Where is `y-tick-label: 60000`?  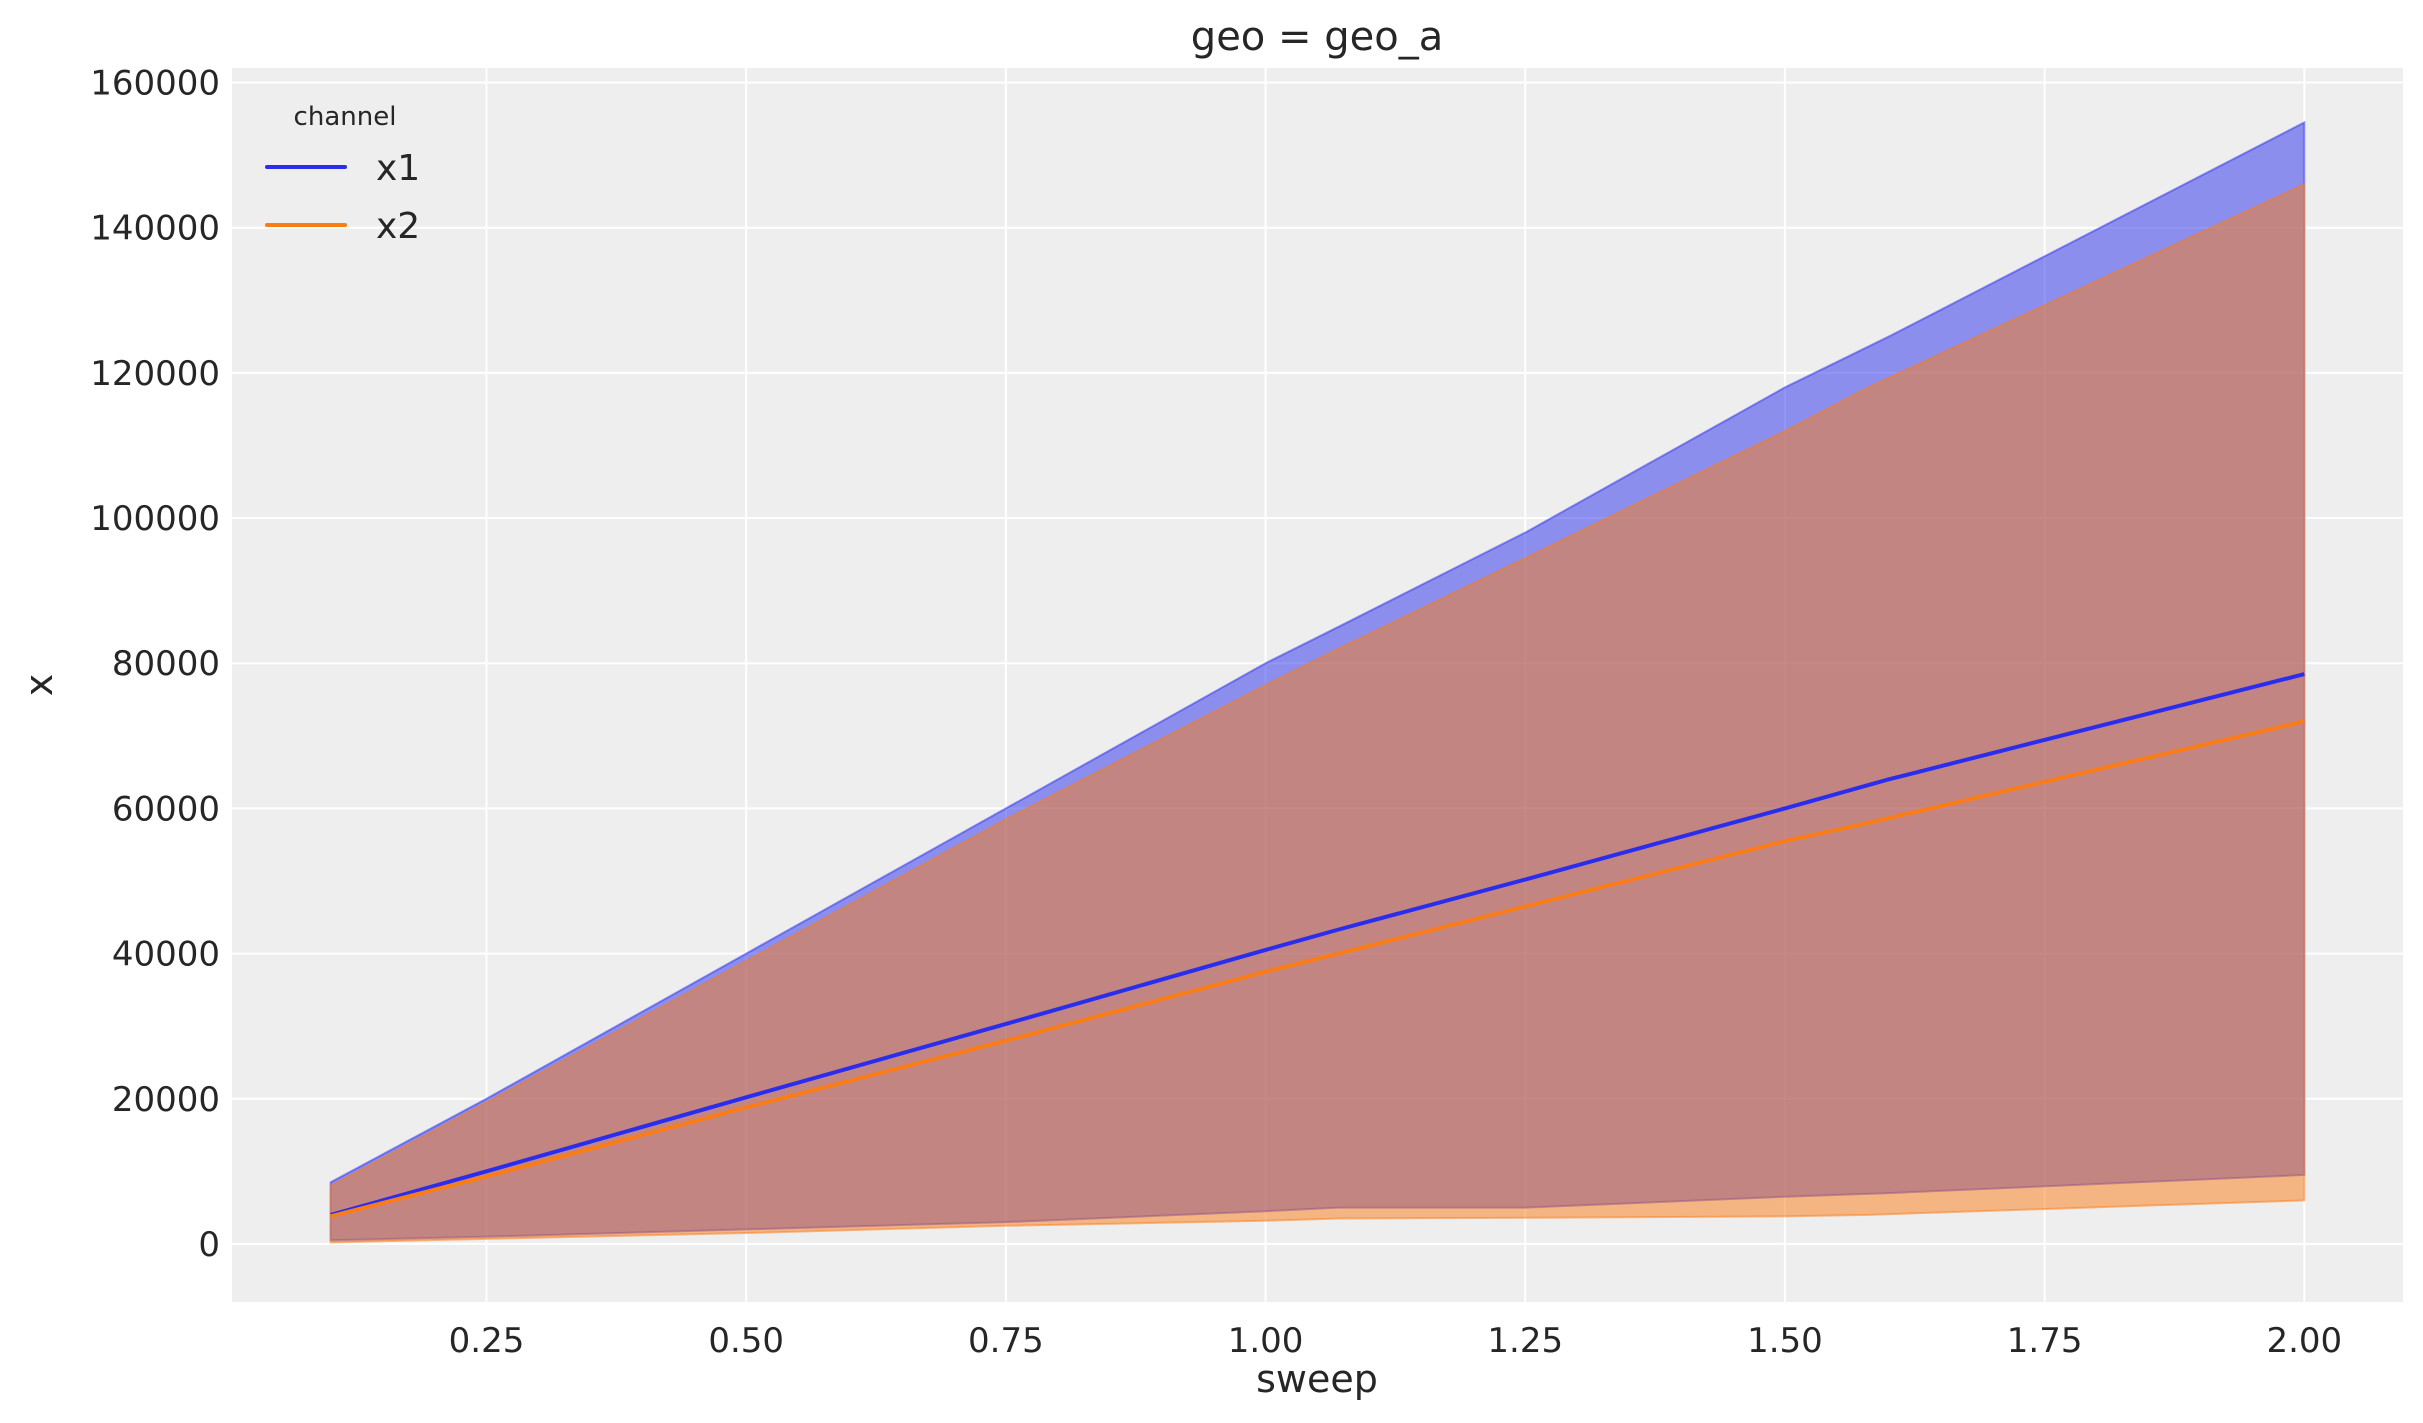 y-tick-label: 60000 is located at coordinates (166, 809).